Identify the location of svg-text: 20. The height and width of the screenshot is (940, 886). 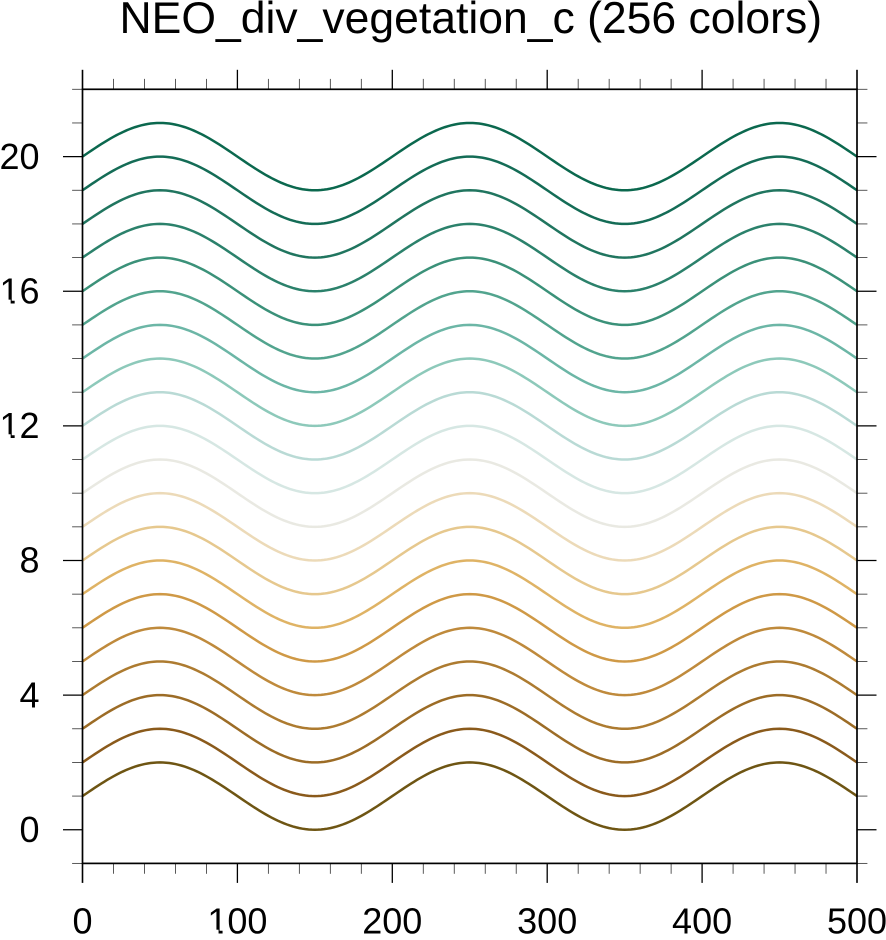
(20, 156).